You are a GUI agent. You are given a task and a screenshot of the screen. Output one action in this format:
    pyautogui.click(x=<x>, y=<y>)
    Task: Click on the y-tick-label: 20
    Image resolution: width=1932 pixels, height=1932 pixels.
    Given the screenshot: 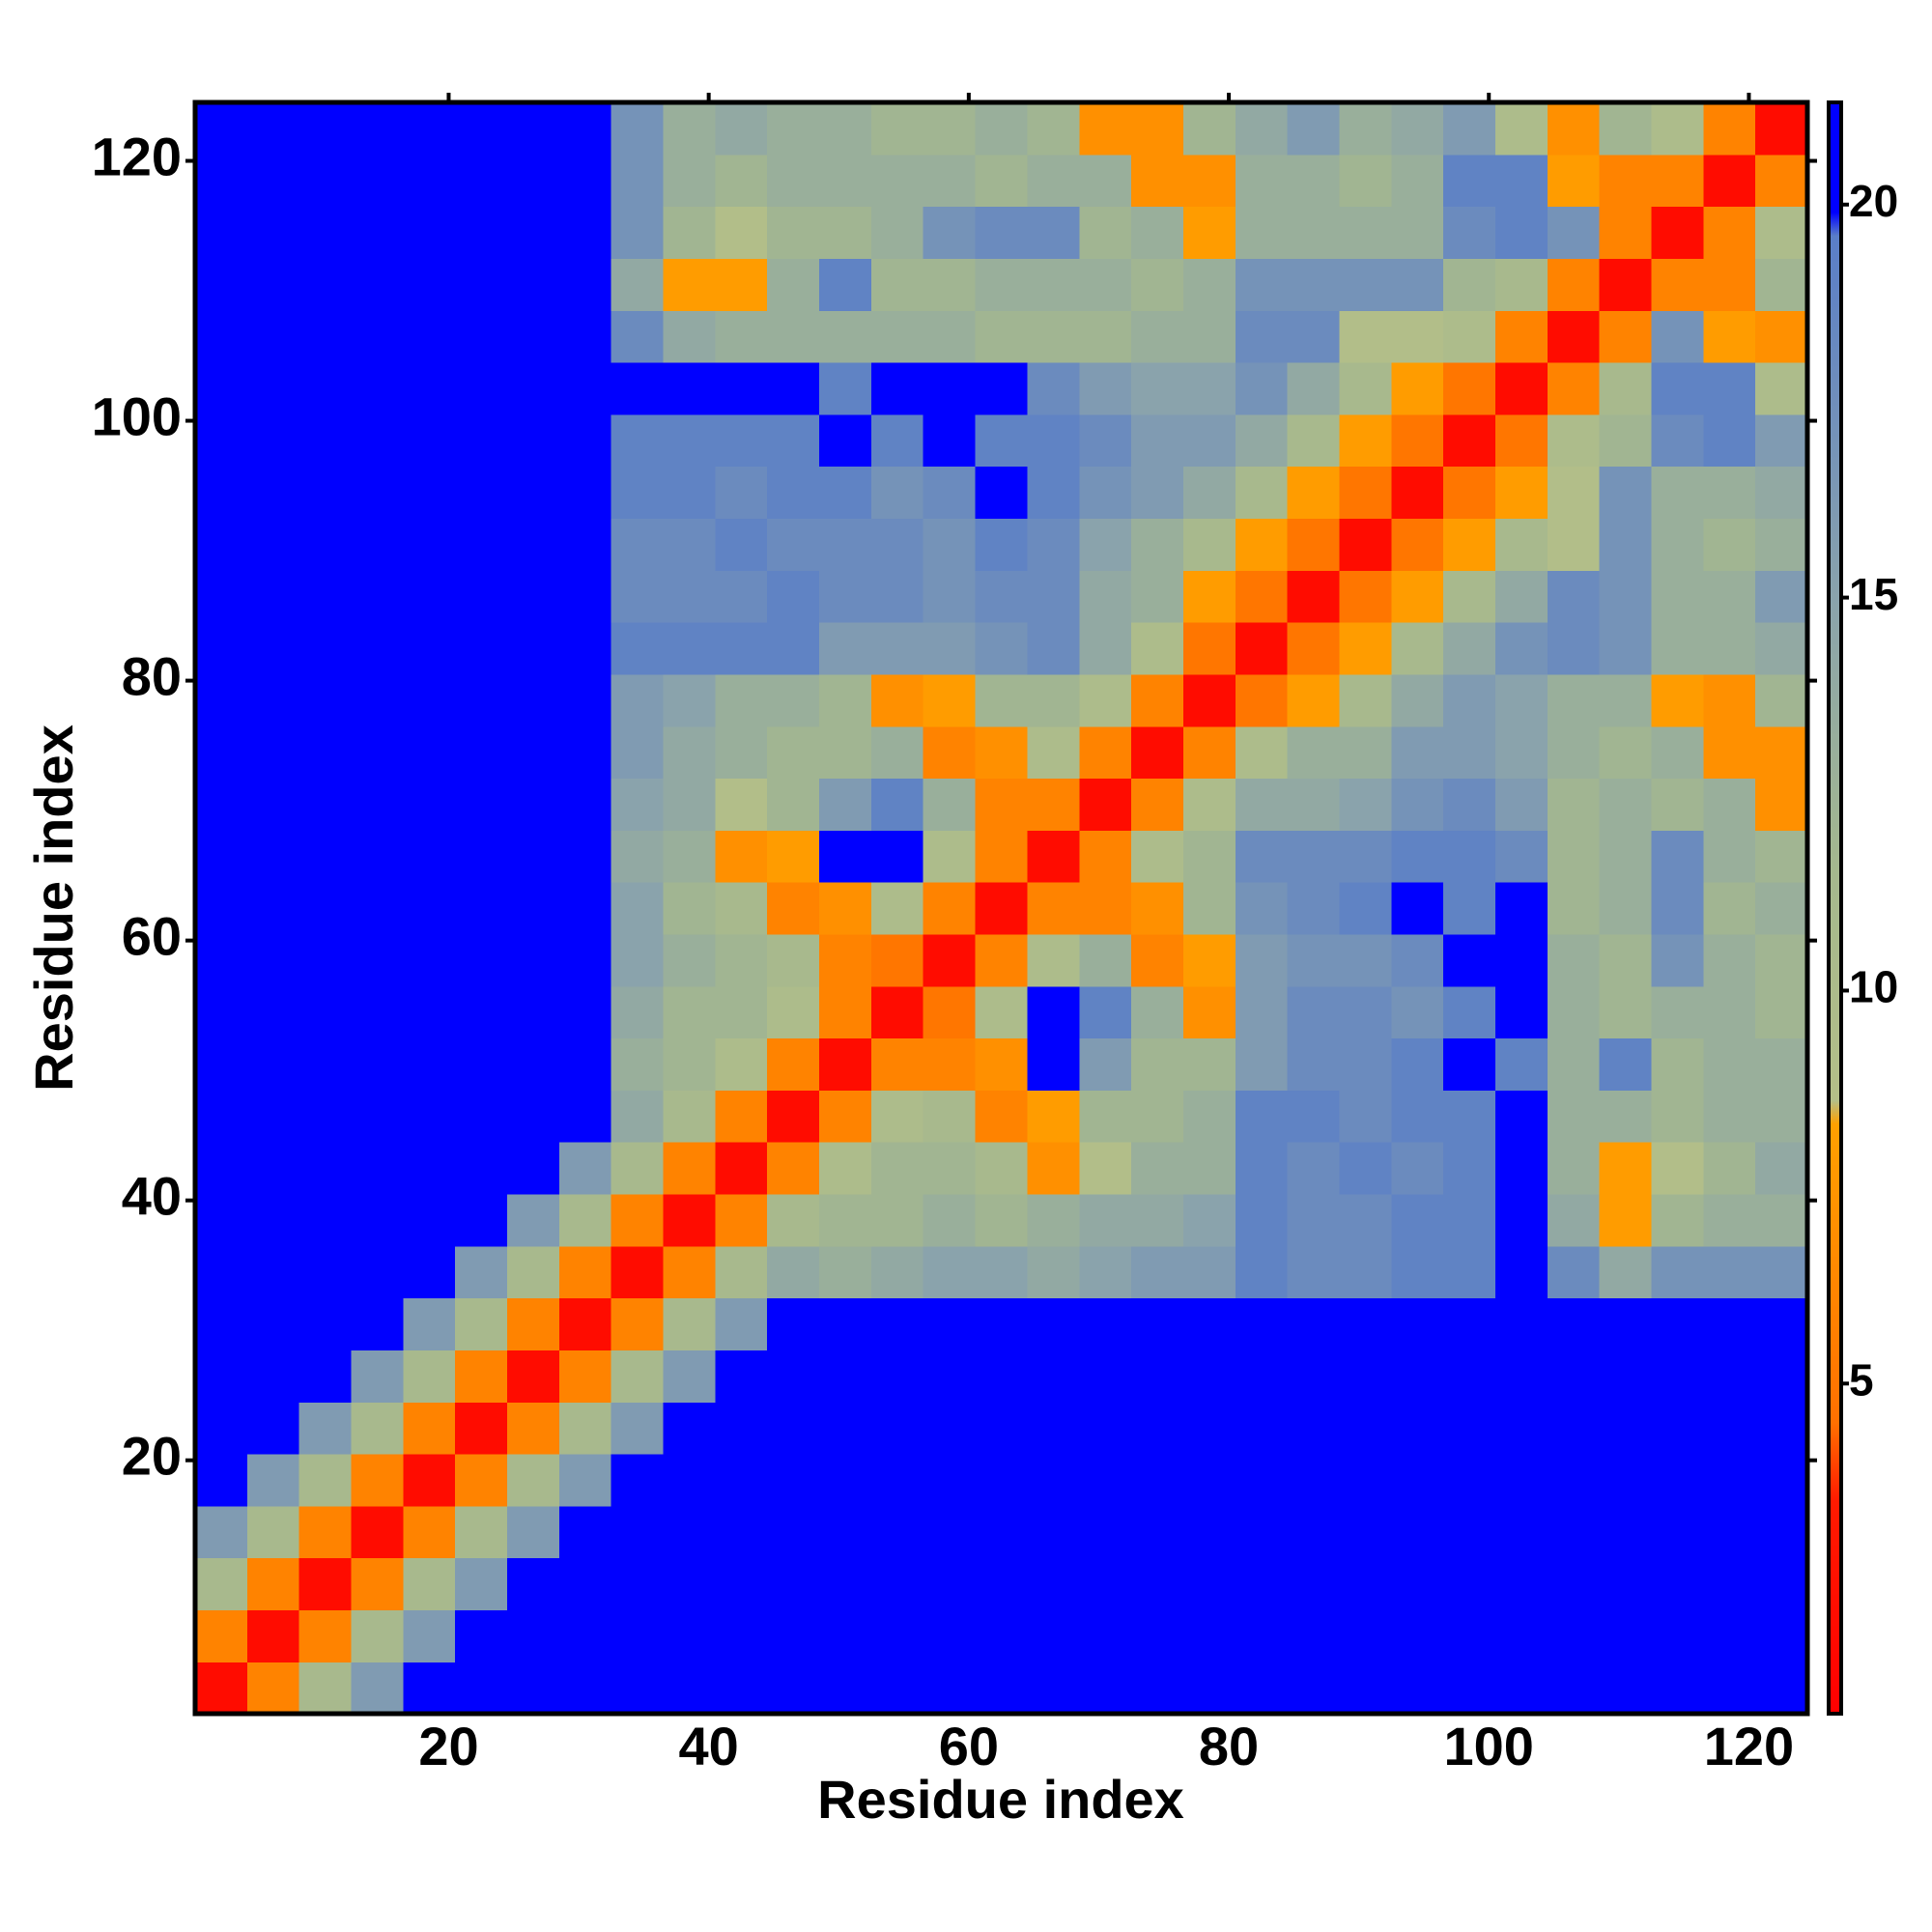 What is the action you would take?
    pyautogui.click(x=152, y=1455)
    